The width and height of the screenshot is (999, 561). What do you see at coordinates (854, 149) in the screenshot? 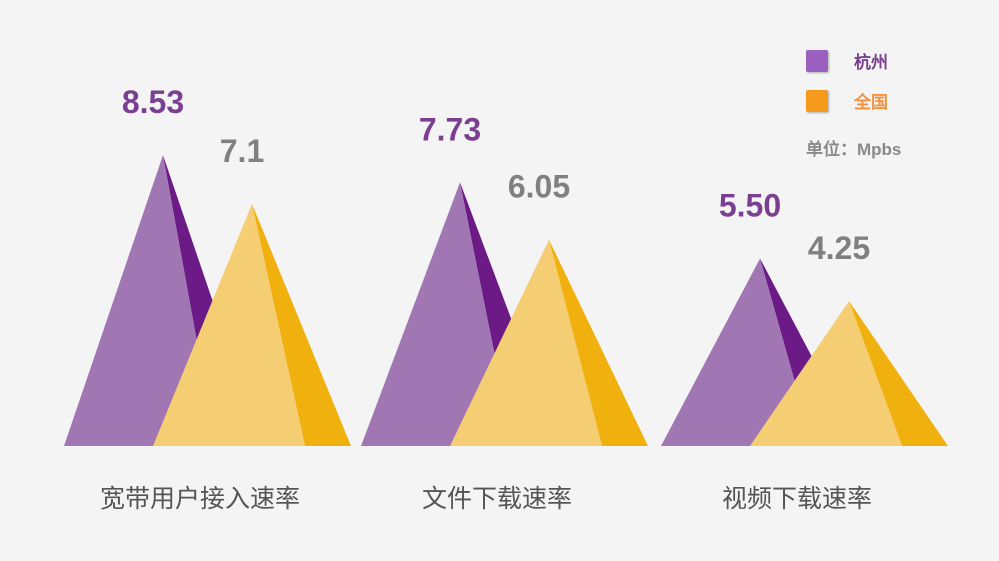
I see `unit-label: 单位：Mpbs` at bounding box center [854, 149].